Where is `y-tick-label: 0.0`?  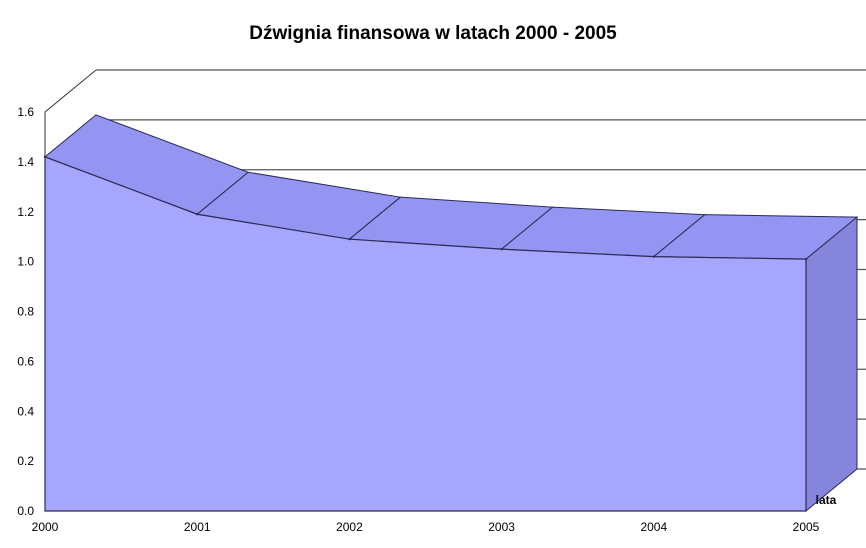 y-tick-label: 0.0 is located at coordinates (25, 511).